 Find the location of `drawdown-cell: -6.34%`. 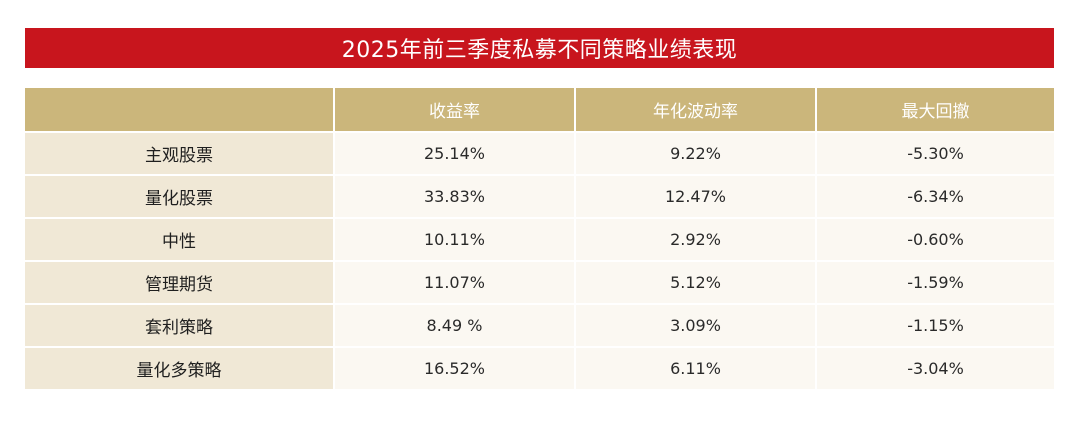

drawdown-cell: -6.34% is located at coordinates (935, 196).